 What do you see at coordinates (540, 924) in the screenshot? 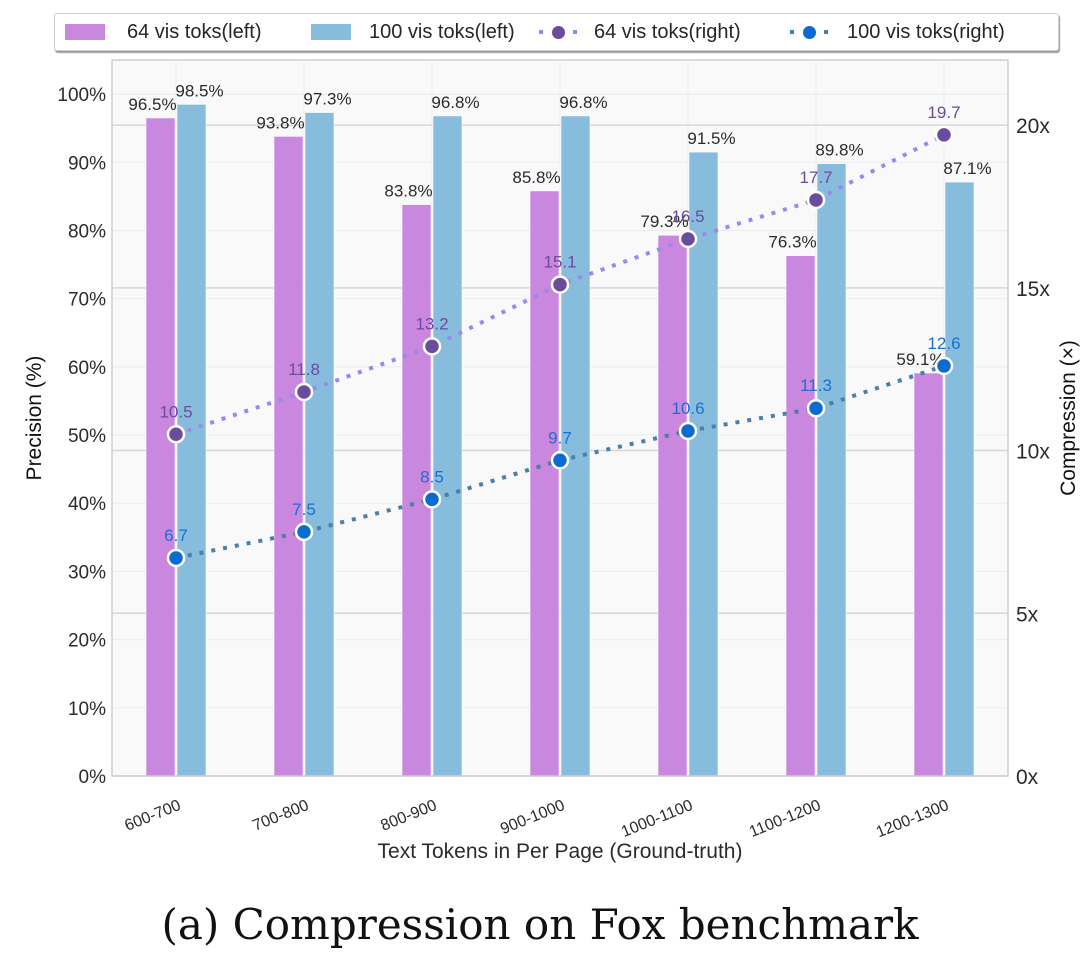
I see `figure-caption: (a) Compression on Fox benchmark` at bounding box center [540, 924].